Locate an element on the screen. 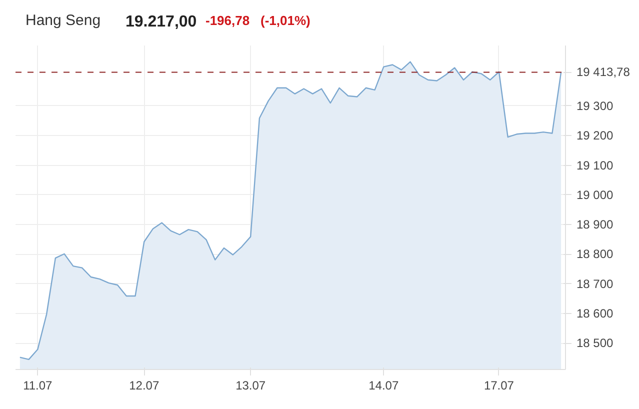 This screenshot has height=409, width=639. chart-title: Hang Seng is located at coordinates (63, 20).